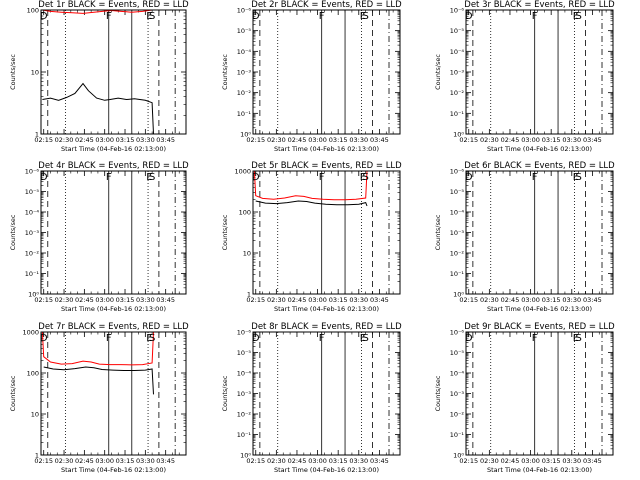 The width and height of the screenshot is (640, 480). I want to click on panel-title: Det 7r BLACK = Events, RED = LLD, so click(113, 327).